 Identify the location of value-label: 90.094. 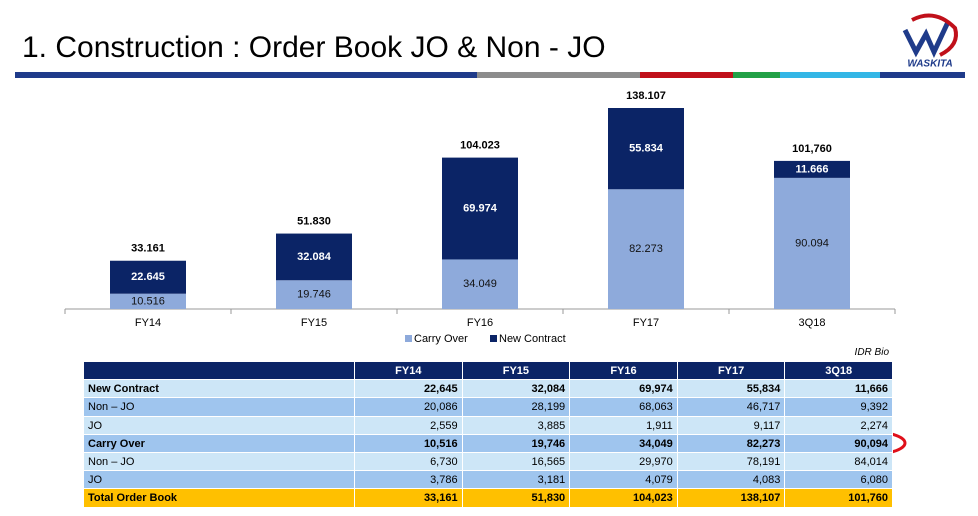
(812, 243).